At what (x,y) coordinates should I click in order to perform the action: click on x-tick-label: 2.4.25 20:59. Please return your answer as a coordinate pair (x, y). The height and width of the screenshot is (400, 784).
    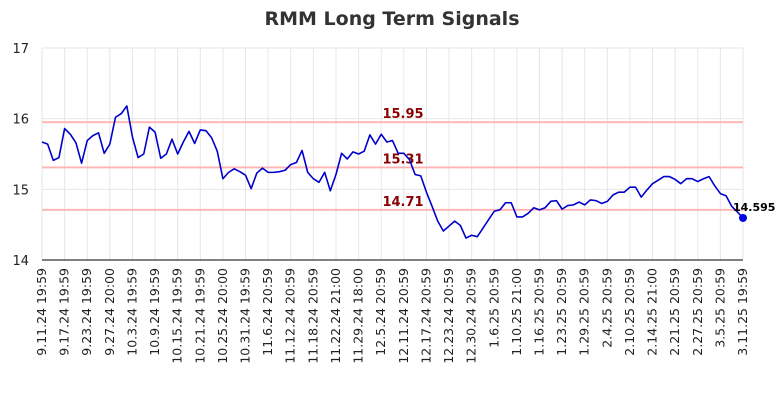
    Looking at the image, I should click on (606, 308).